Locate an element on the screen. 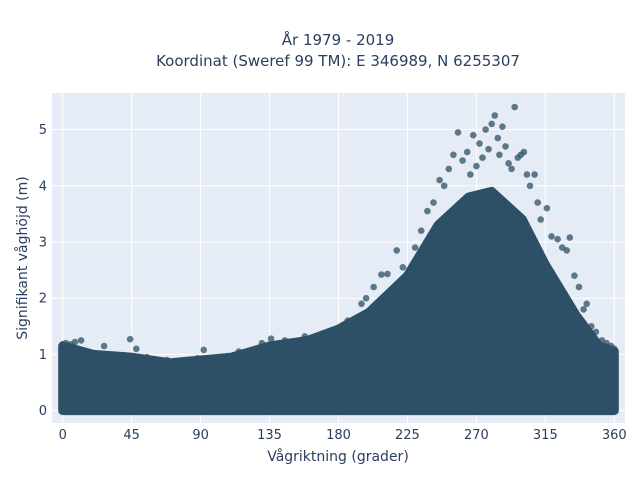  x-tick-label: 225 is located at coordinates (407, 435).